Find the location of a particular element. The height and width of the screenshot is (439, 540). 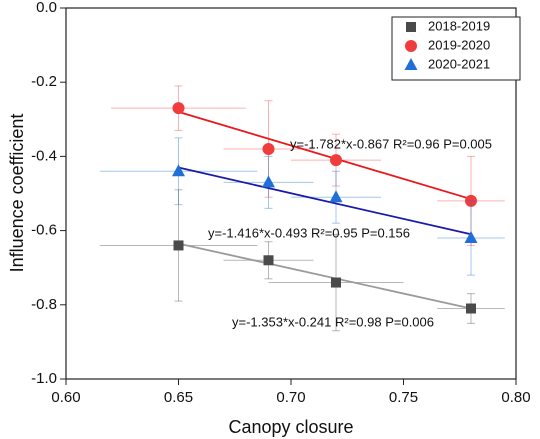

y-tick-label: -0.8 is located at coordinates (44, 304).